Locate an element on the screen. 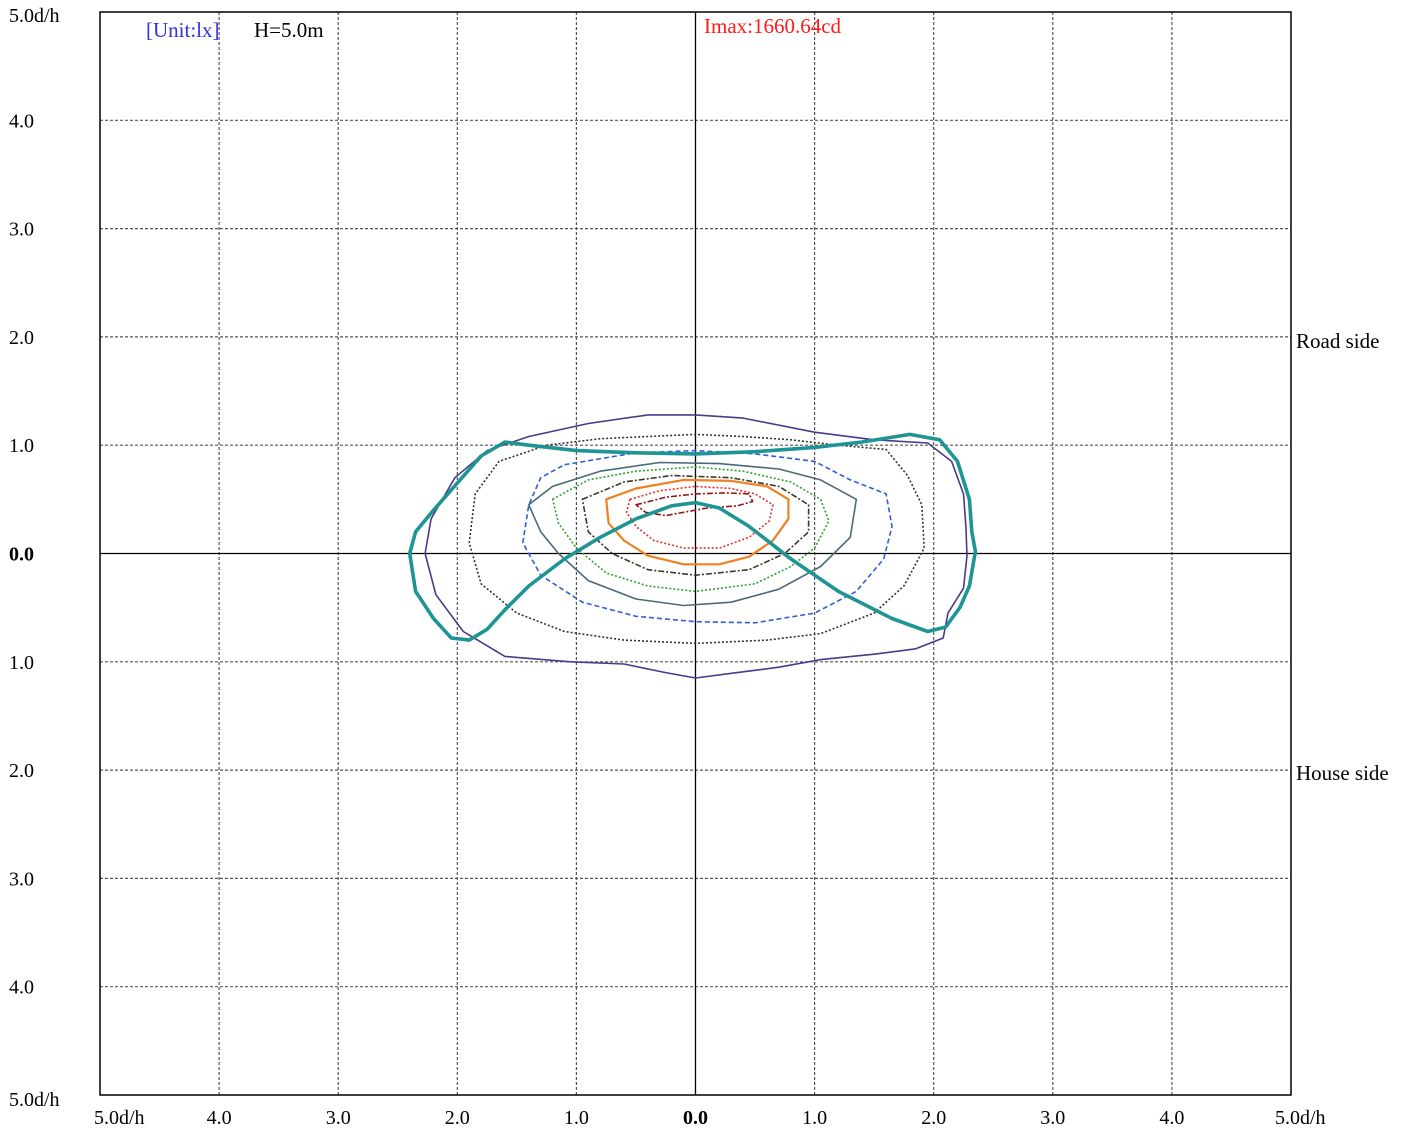 Image resolution: width=1419 pixels, height=1129 pixels. contour-lines is located at coordinates (692, 546).